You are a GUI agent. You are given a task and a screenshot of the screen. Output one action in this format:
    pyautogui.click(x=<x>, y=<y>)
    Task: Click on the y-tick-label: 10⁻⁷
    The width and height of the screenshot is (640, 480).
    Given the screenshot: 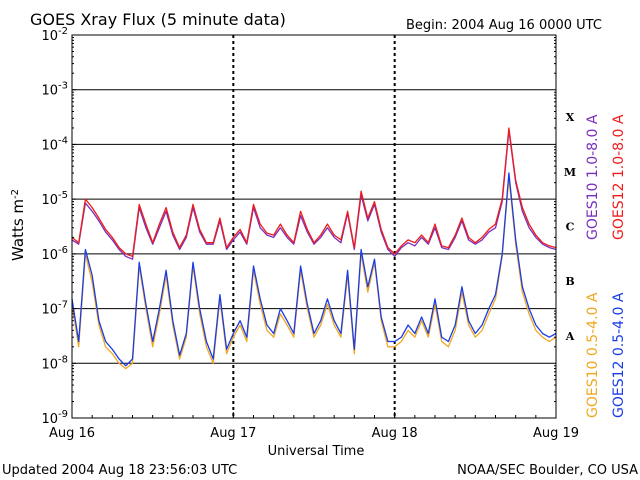 What is the action you would take?
    pyautogui.click(x=54, y=309)
    